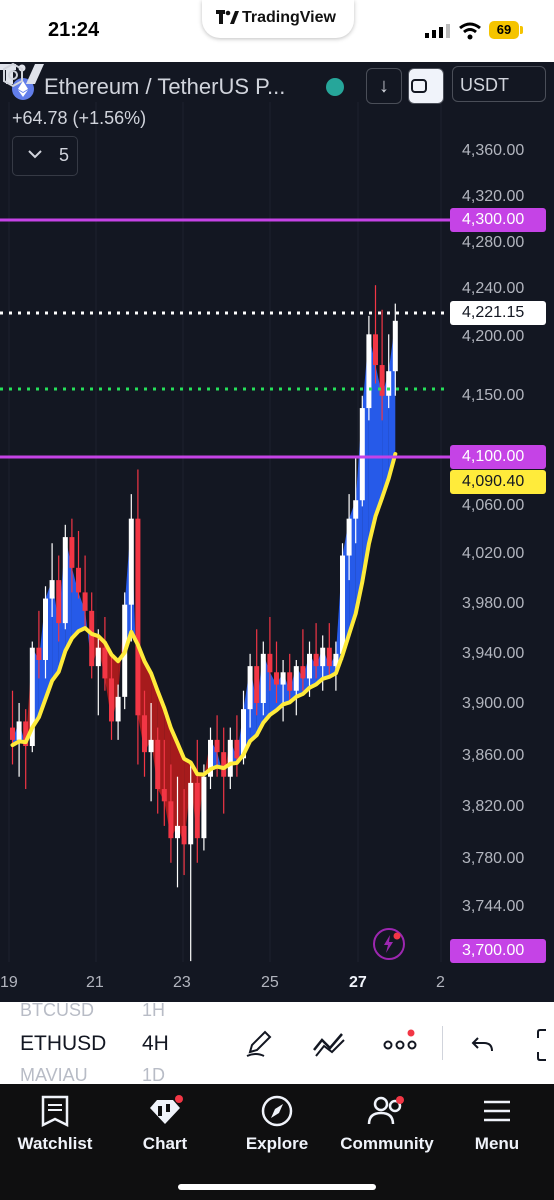 The width and height of the screenshot is (554, 1200). Describe the element at coordinates (493, 150) in the screenshot. I see `price-axis-label: 4,360.00` at that location.